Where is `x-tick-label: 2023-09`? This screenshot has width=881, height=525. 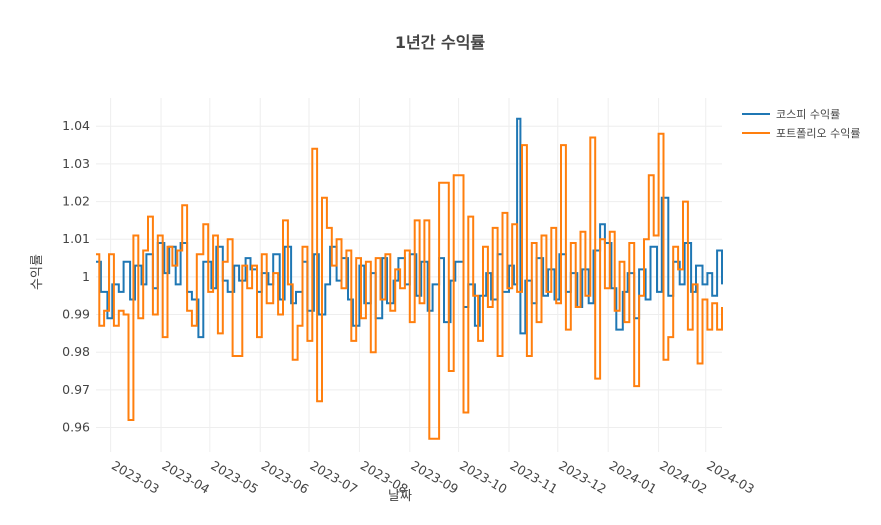 x-tick-label: 2023-09 is located at coordinates (434, 477).